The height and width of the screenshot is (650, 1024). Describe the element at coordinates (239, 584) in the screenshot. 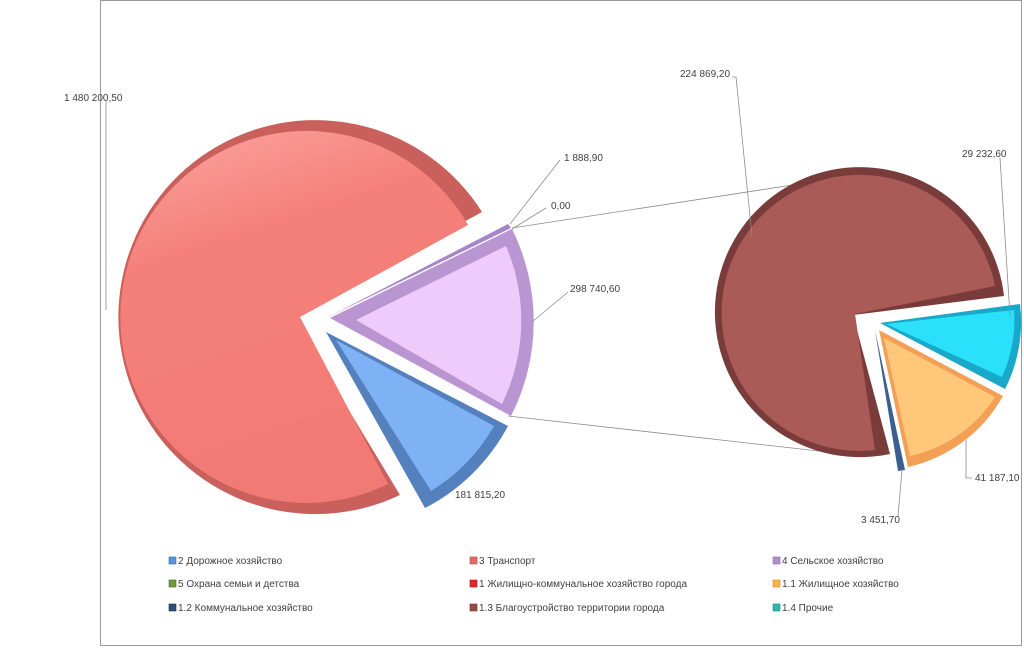

I see `legend-item-family-protection: 5 Охрана семьи и детства` at that location.